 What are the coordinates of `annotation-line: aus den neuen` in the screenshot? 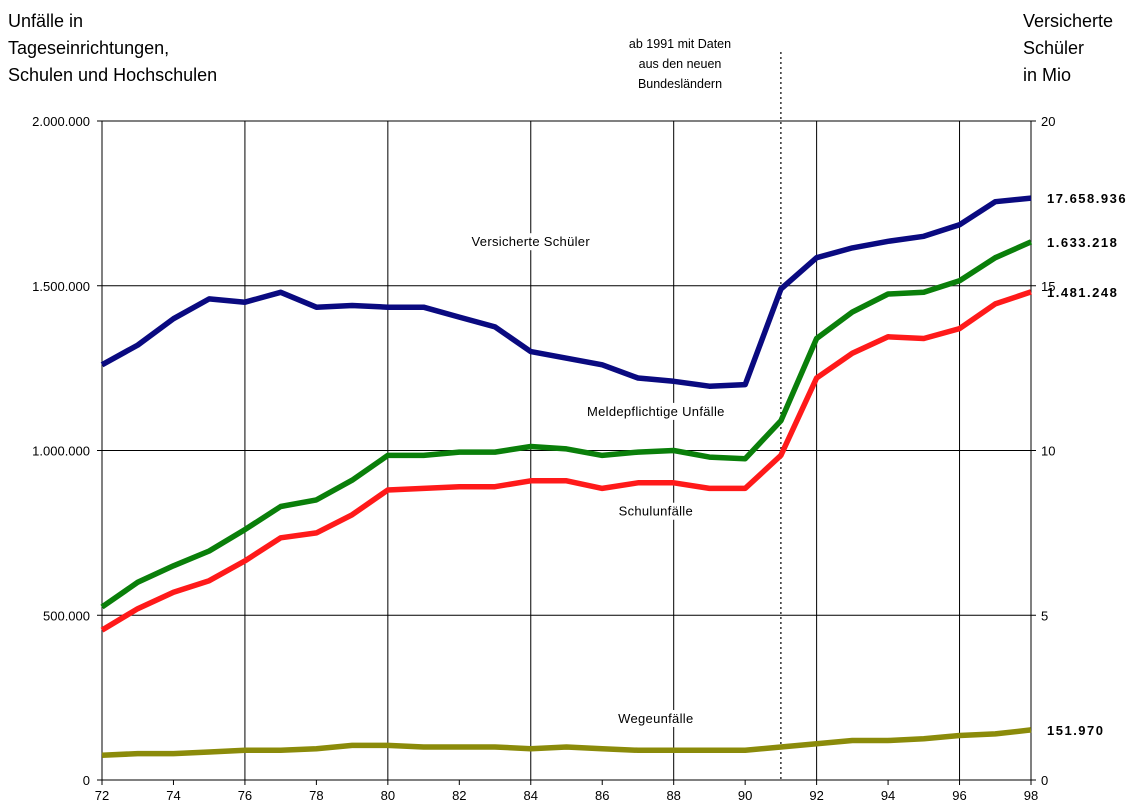 It's located at (680, 64).